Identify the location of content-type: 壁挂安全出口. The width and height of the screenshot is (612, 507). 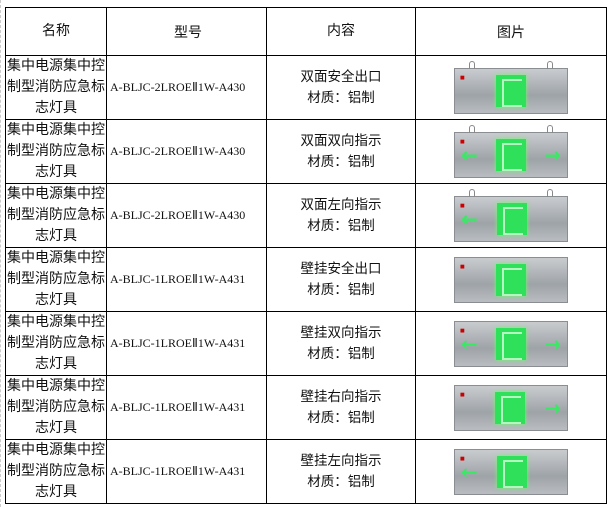
(341, 268).